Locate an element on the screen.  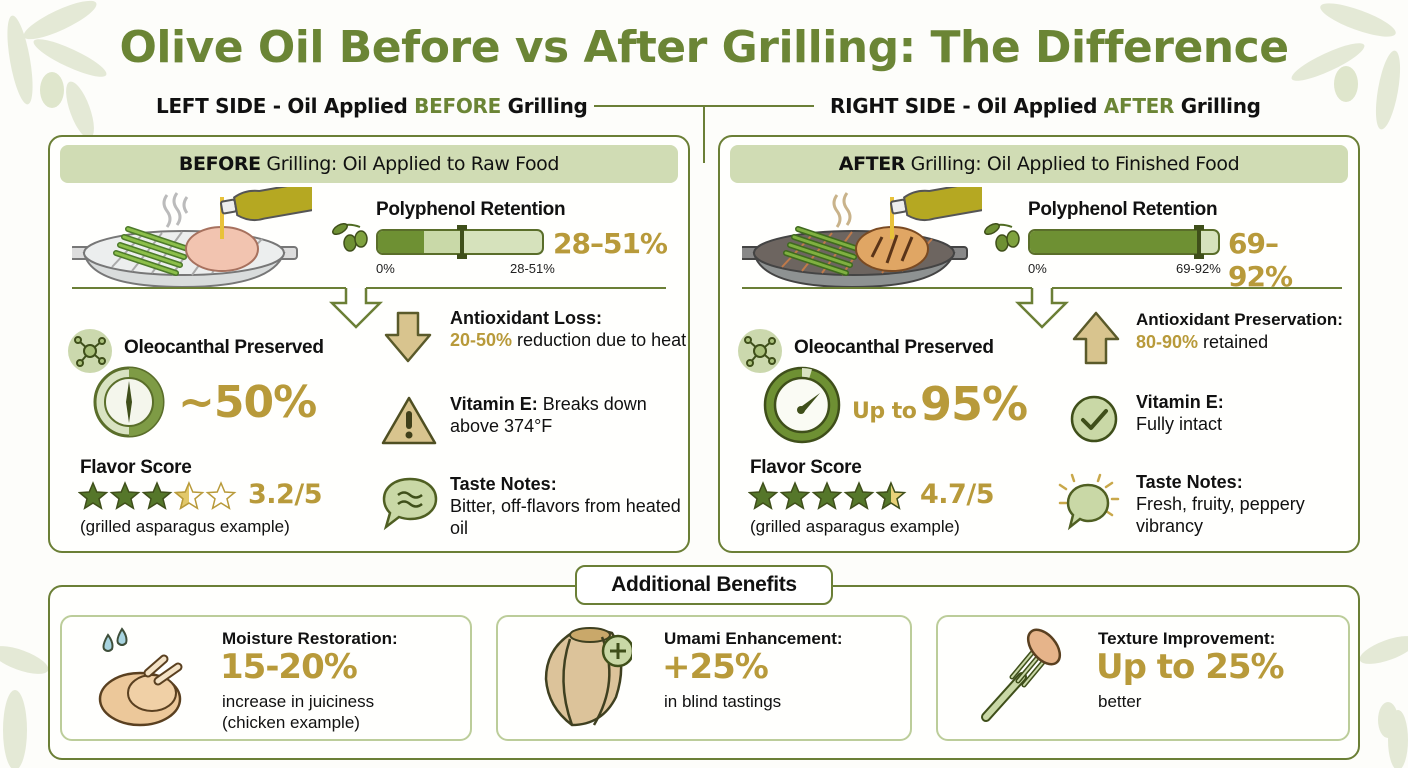
grill-raw-food-illustration is located at coordinates (192, 237).